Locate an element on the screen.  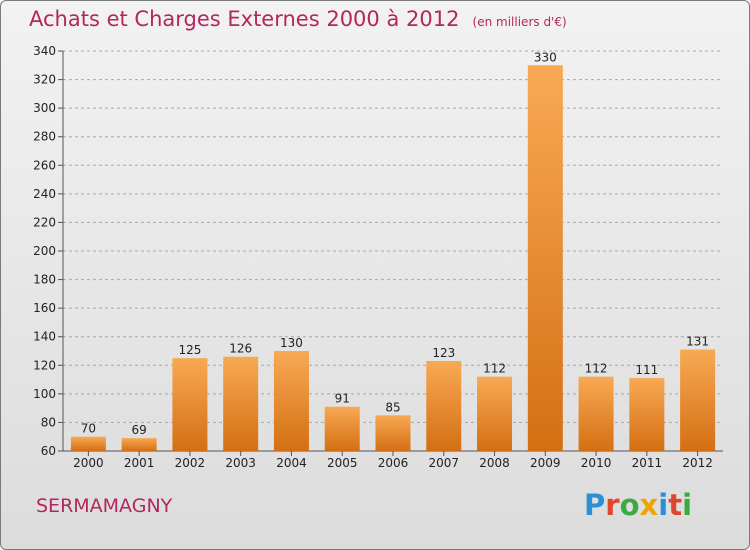
value-label: 131 is located at coordinates (697, 342).